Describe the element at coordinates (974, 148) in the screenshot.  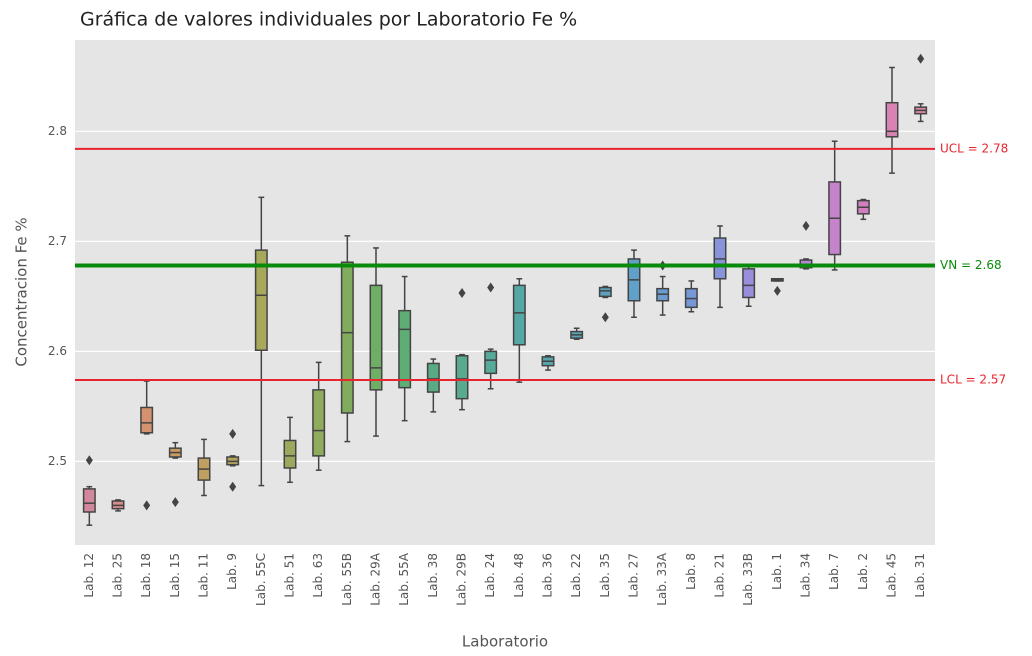
I see `reference-label: UCL = 2.78` at that location.